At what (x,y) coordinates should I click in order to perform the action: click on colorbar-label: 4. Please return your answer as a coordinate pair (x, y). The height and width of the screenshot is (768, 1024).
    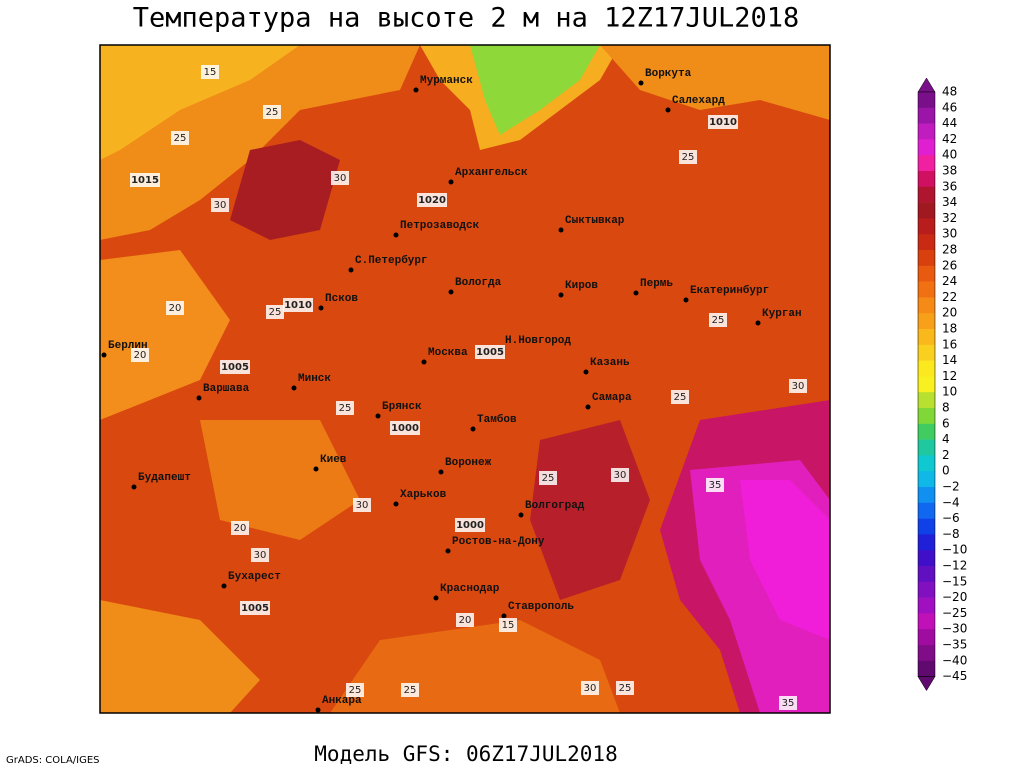
    Looking at the image, I should click on (946, 439).